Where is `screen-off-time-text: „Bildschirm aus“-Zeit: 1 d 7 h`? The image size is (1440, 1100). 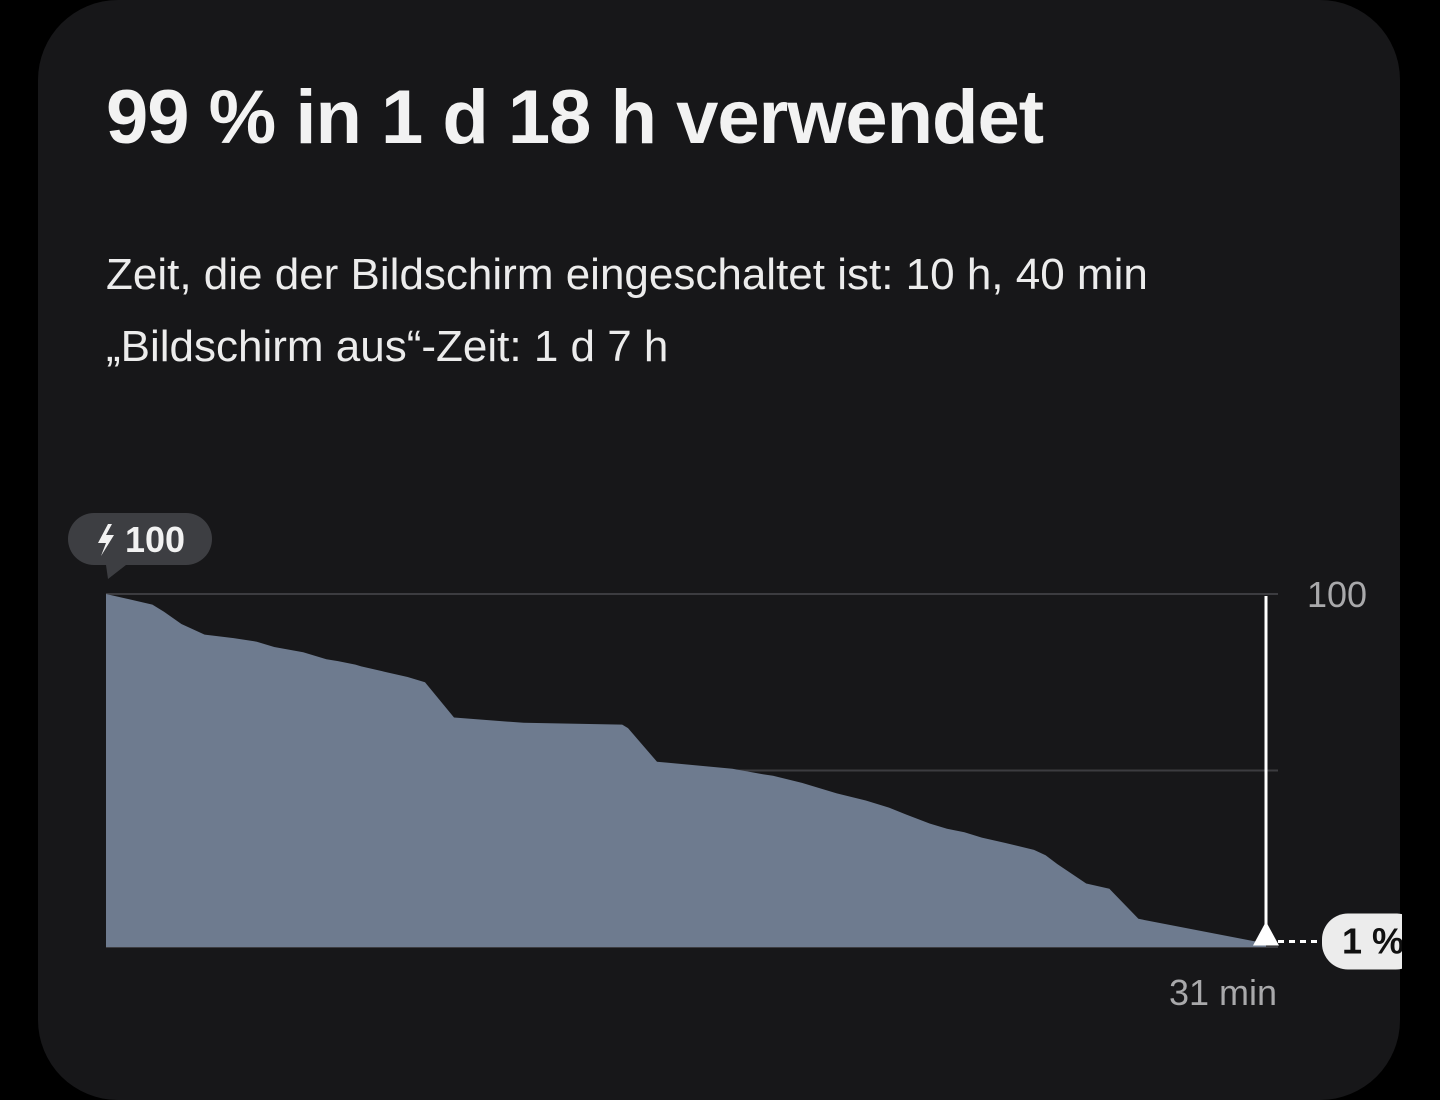 screen-off-time-text: „Bildschirm aus“-Zeit: 1 d 7 h is located at coordinates (387, 346).